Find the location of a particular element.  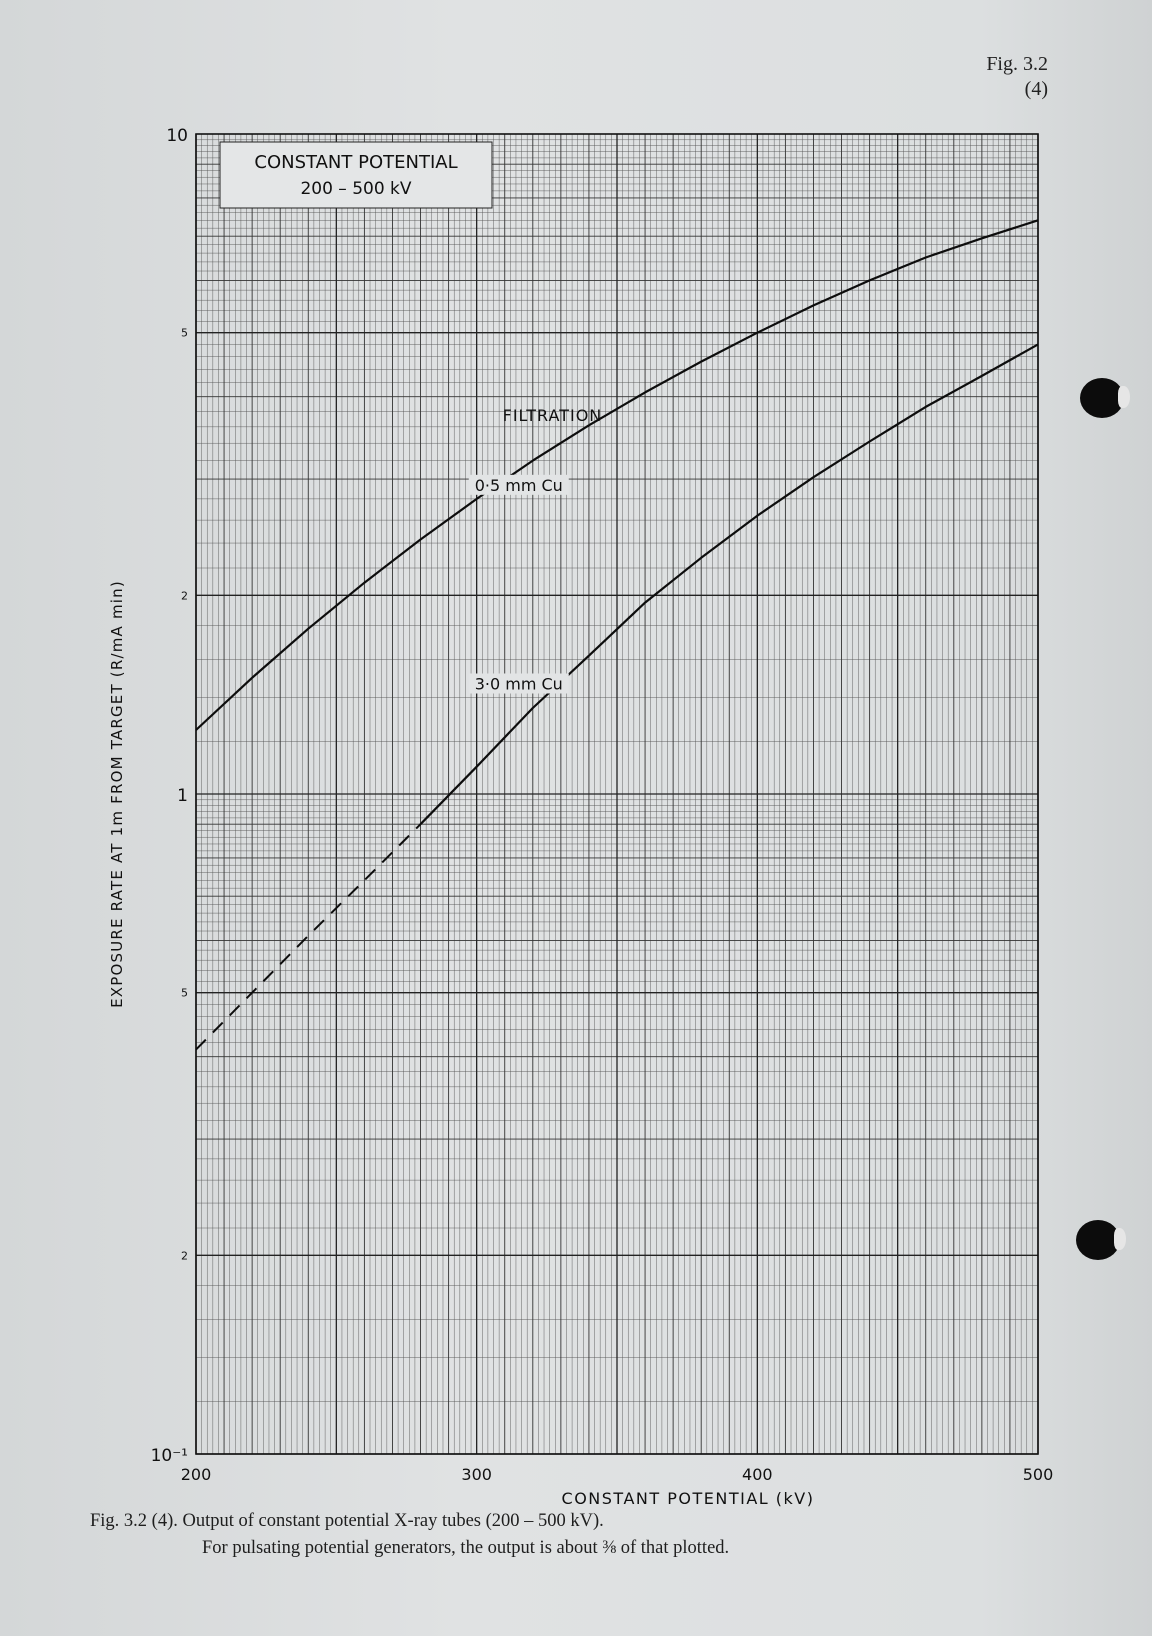

x-tick-label: 500 is located at coordinates (1038, 1474).